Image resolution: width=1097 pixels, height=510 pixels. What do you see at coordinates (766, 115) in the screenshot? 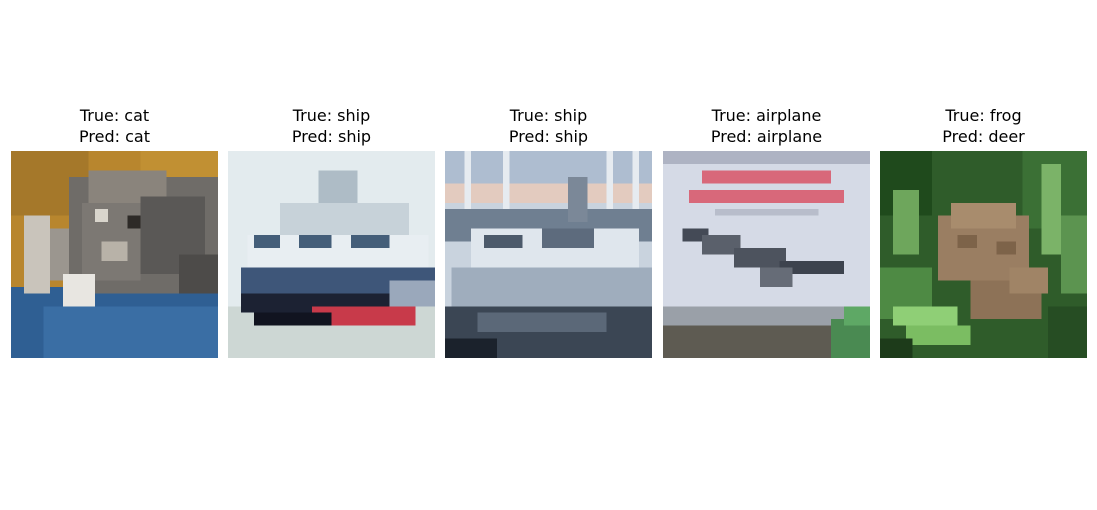
I see `true-label: True: airplane` at bounding box center [766, 115].